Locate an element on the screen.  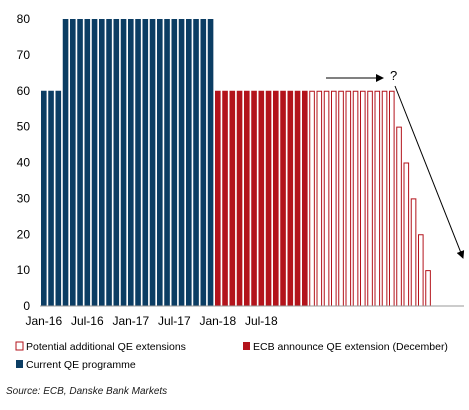
x-tick-label: Jan-18 is located at coordinates (217, 321).